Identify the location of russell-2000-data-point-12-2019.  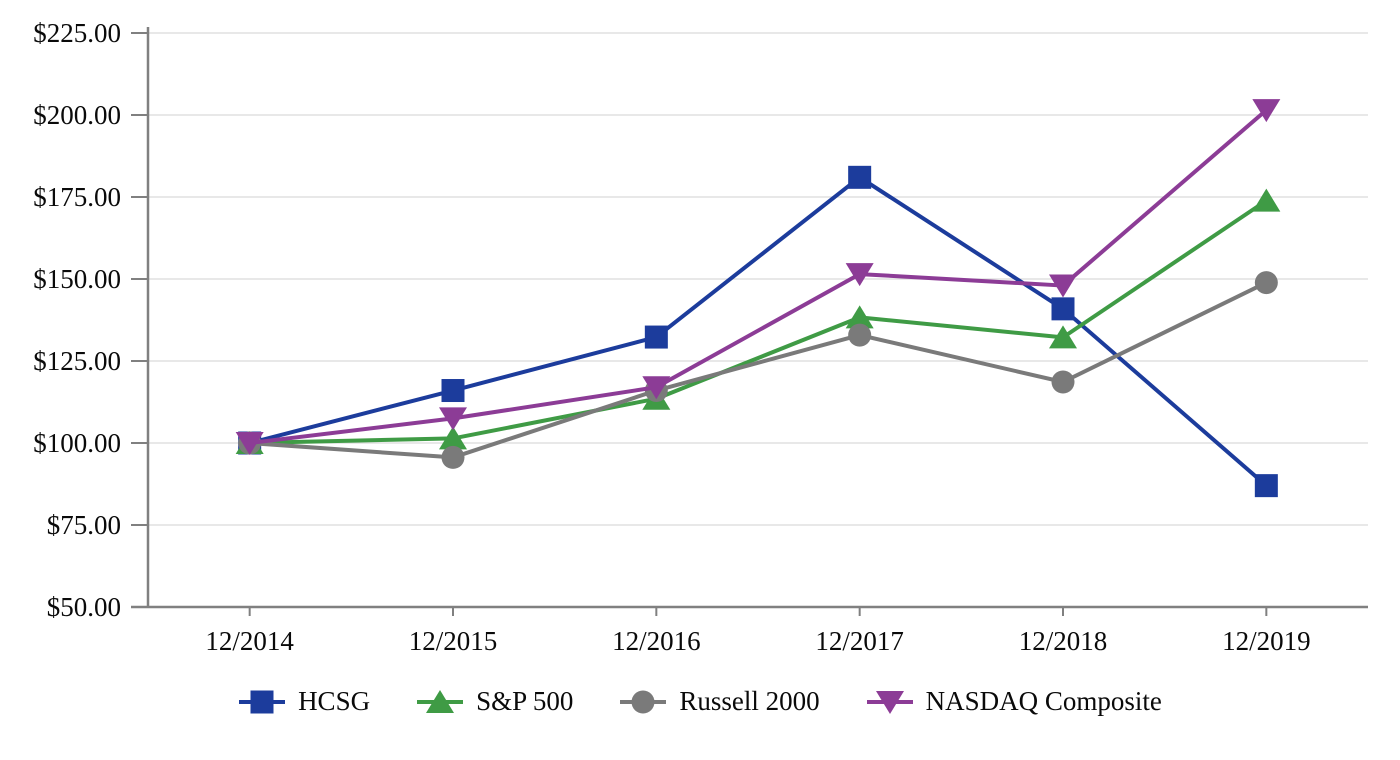
(1266, 283).